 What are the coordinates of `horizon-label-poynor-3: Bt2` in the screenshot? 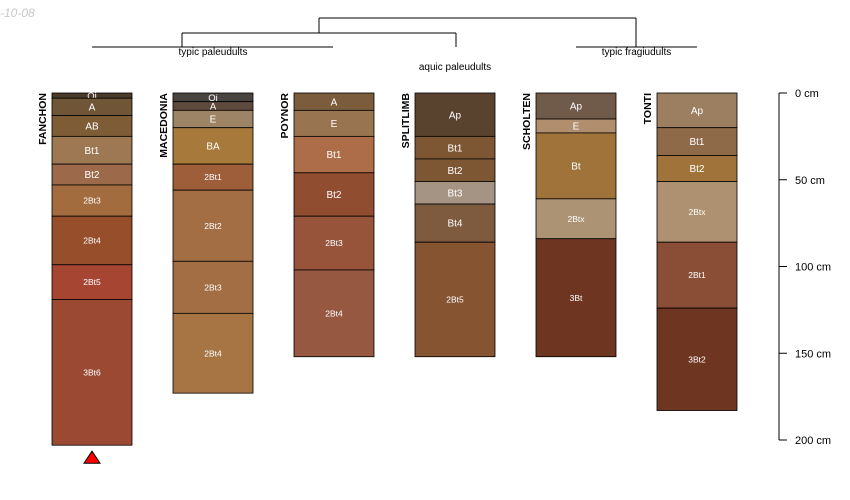 It's located at (333, 195).